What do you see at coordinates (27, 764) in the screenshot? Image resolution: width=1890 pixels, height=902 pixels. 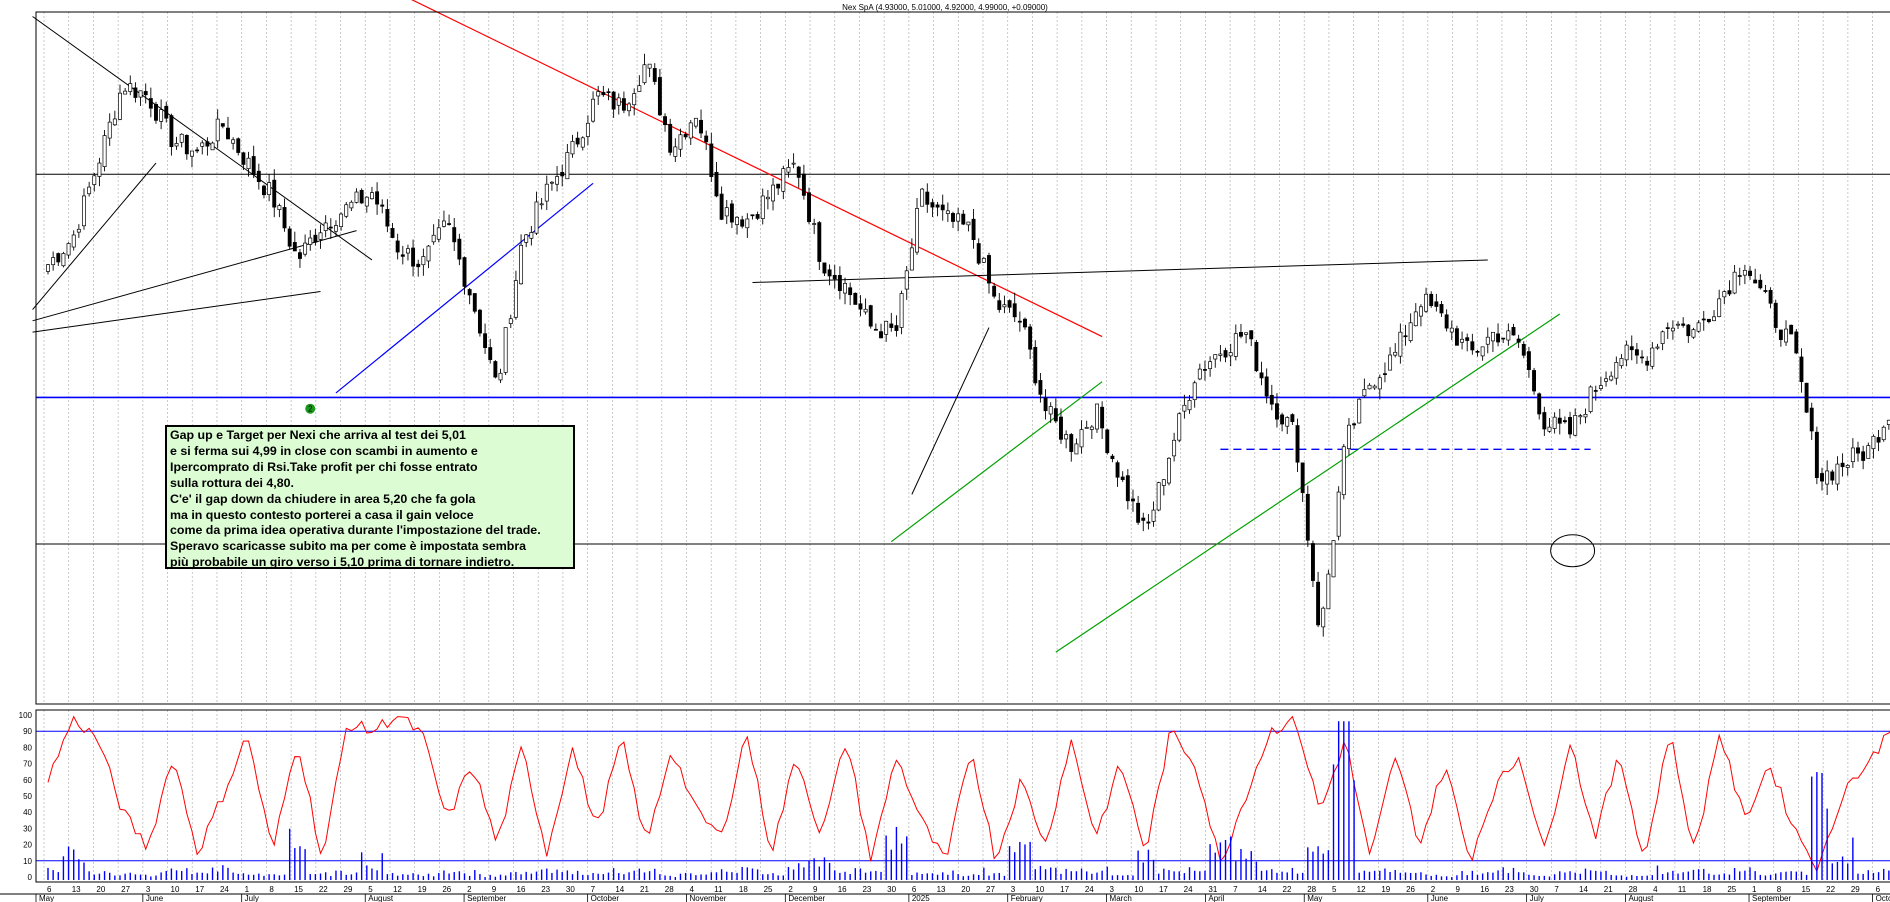 I see `rsi-tick-label: 70` at bounding box center [27, 764].